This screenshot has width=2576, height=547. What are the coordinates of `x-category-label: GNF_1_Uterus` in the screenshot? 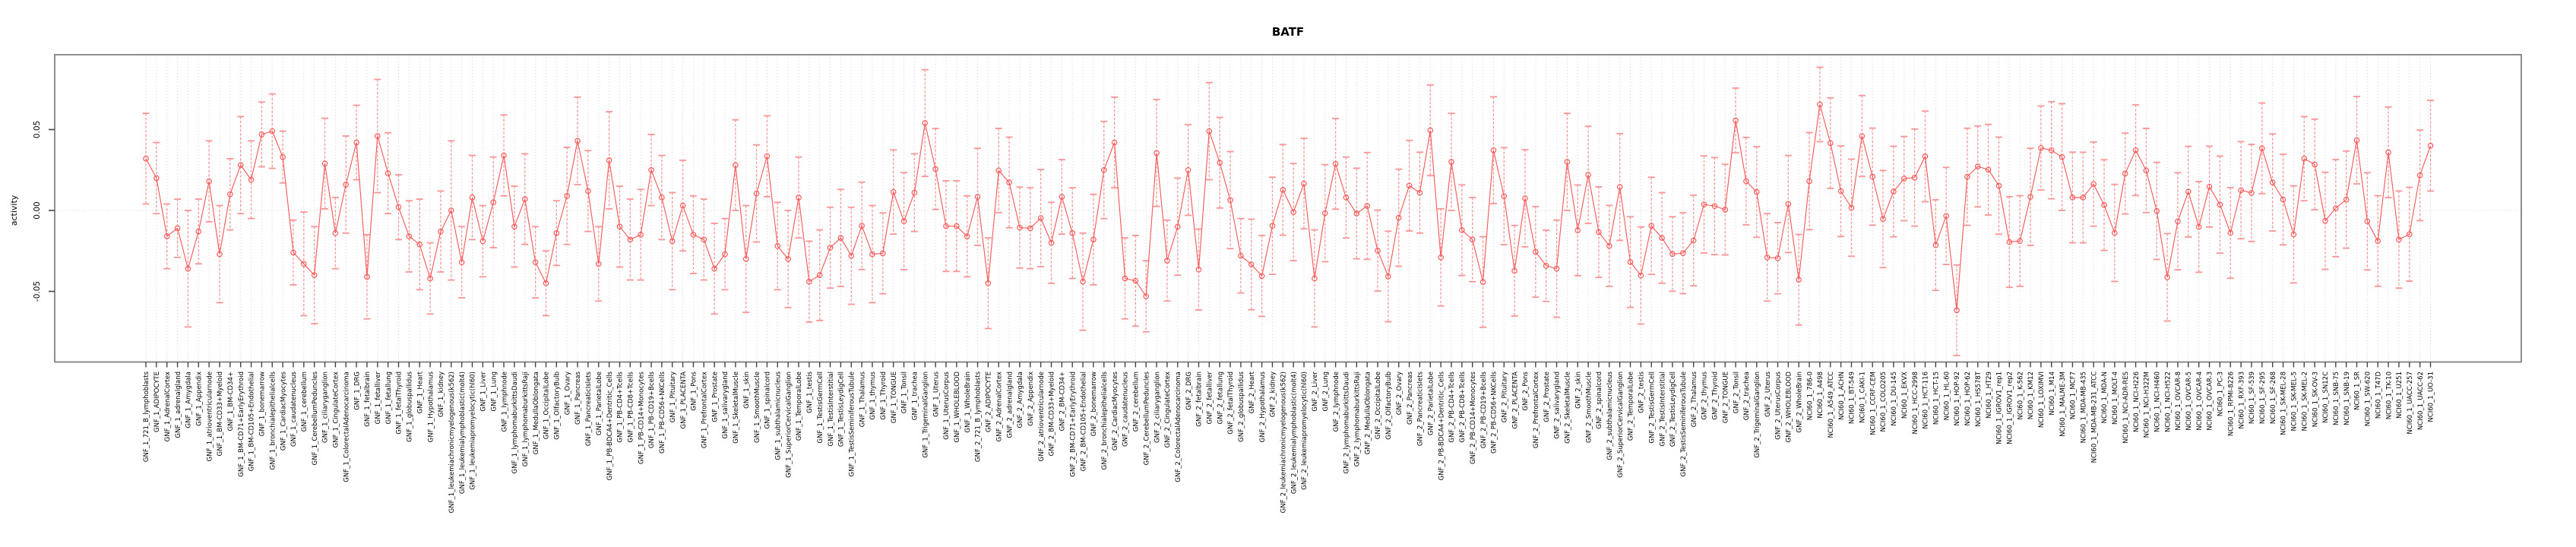 It's located at (936, 393).